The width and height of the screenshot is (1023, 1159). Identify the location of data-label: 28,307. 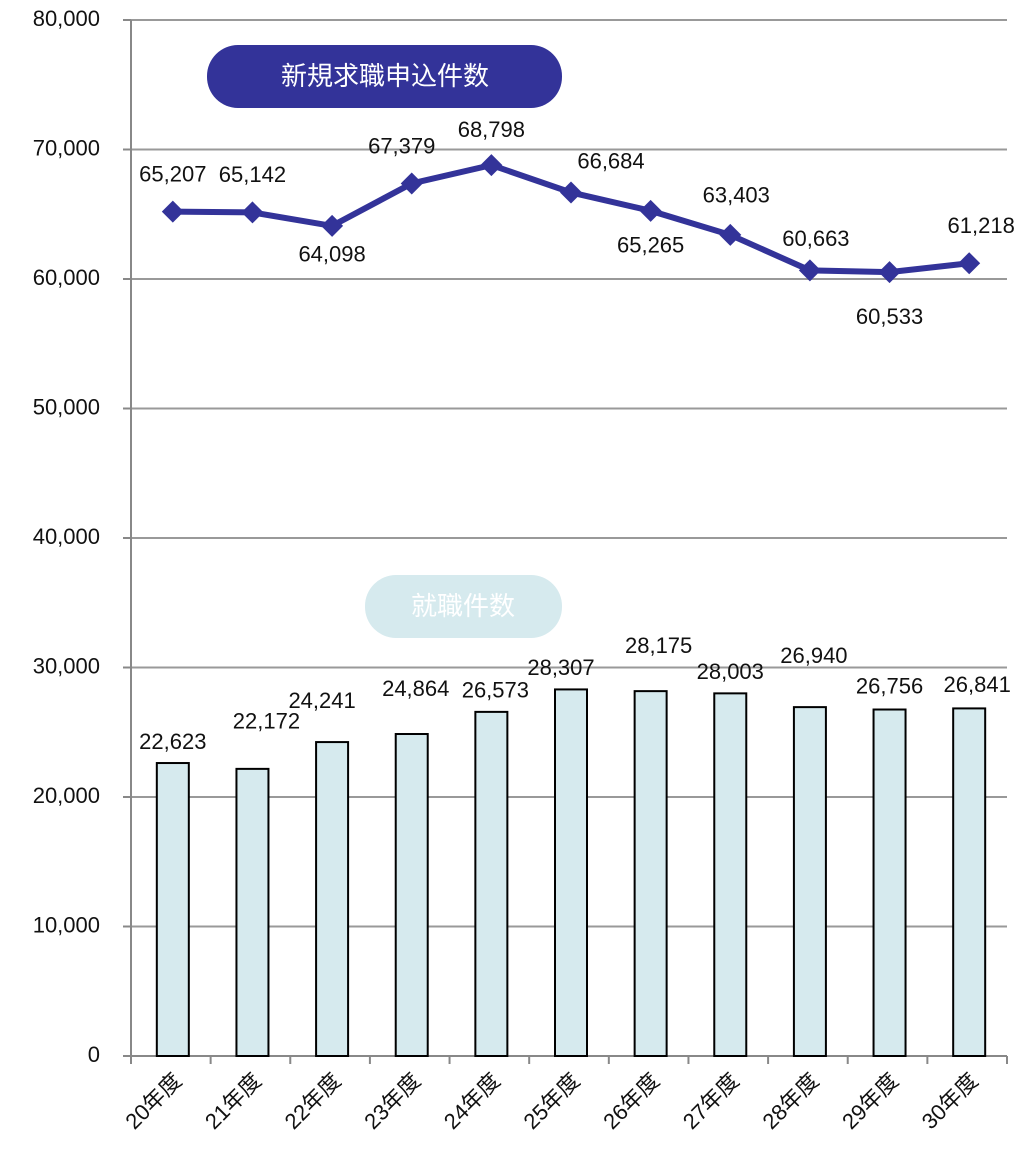
(560, 667).